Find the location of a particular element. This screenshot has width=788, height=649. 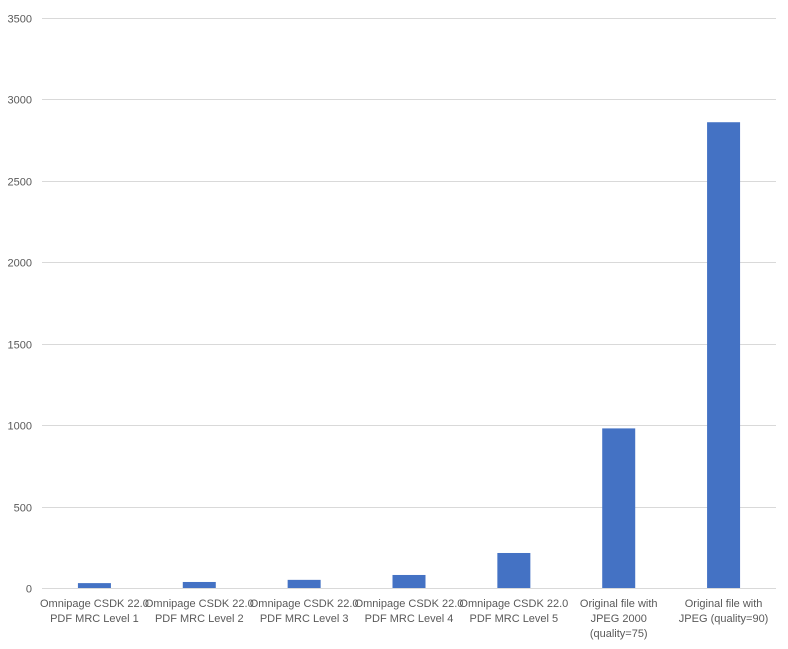

y-tick-label: 500 is located at coordinates (23, 509).